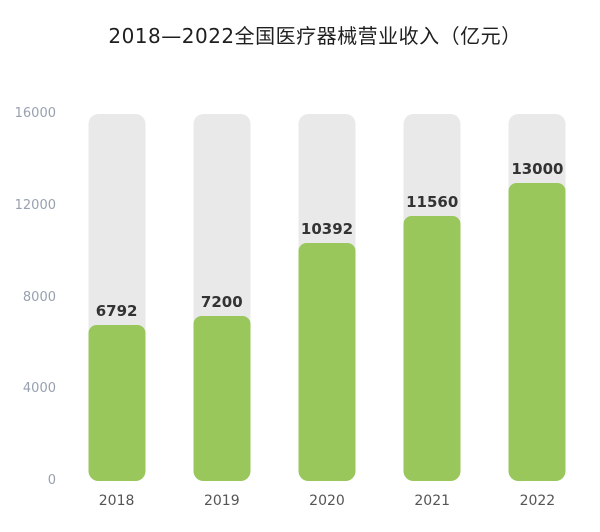  What do you see at coordinates (116, 501) in the screenshot?
I see `category-label: 2018` at bounding box center [116, 501].